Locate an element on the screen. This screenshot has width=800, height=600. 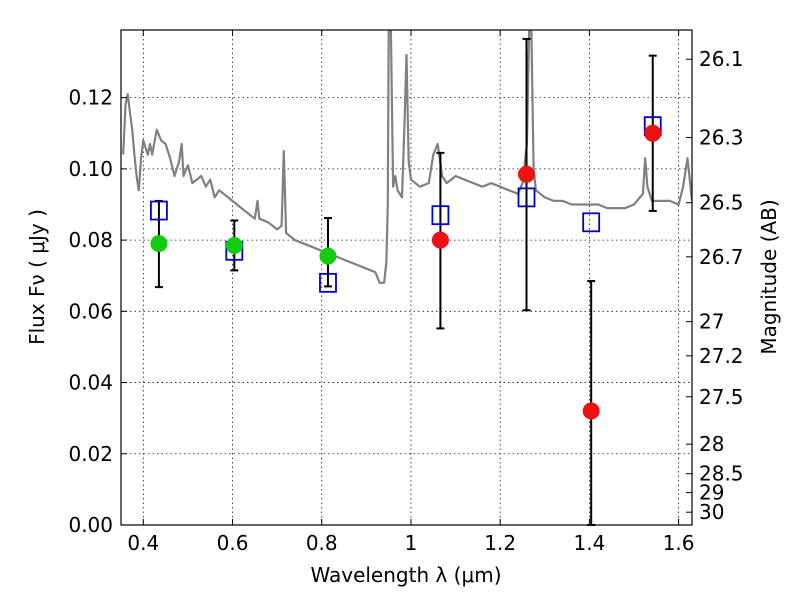
x-tick-labels: 0.4 0.6 0.8 1 1.2 1.4 1.6 is located at coordinates (410, 543).